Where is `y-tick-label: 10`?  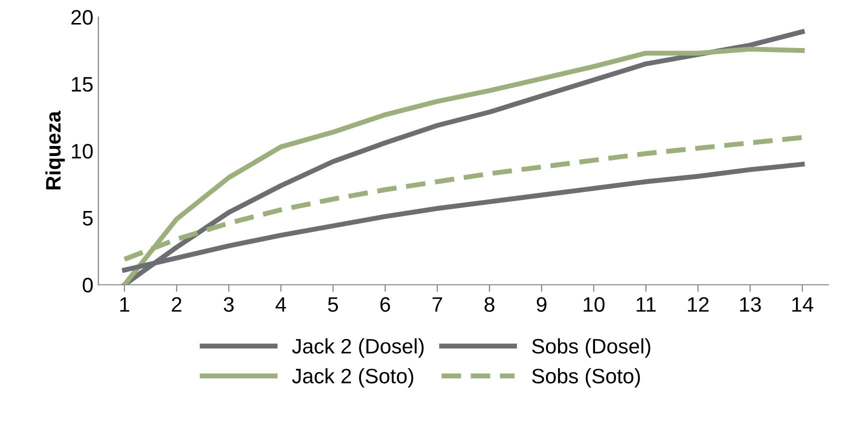 y-tick-label: 10 is located at coordinates (82, 151).